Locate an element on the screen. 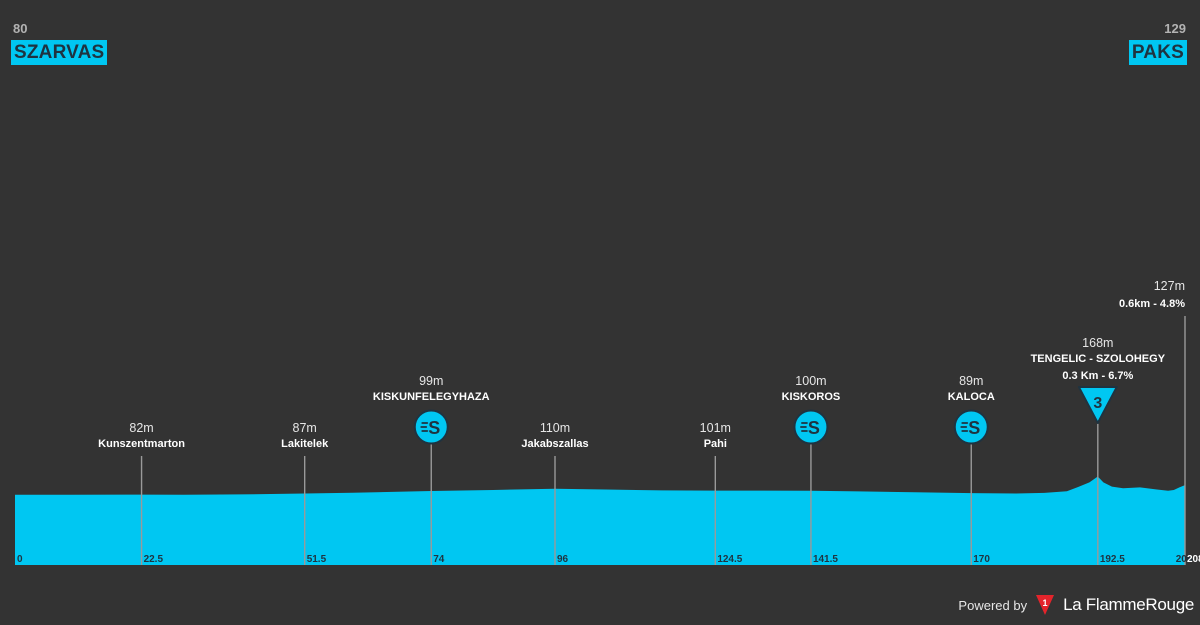 This screenshot has width=1200, height=625. svg-text: 1 is located at coordinates (1045, 603).